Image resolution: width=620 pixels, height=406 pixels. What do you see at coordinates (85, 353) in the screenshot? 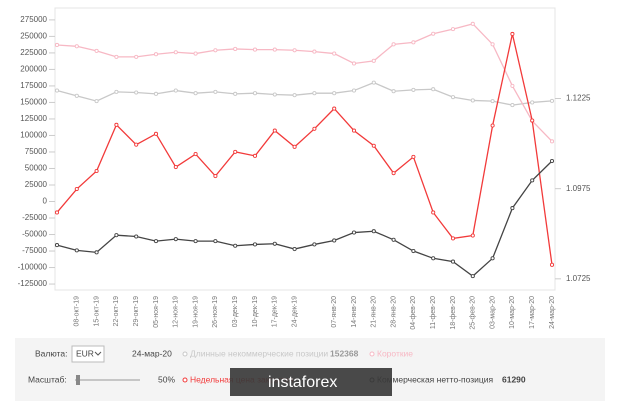
I see `currency-value: EUR` at bounding box center [85, 353].